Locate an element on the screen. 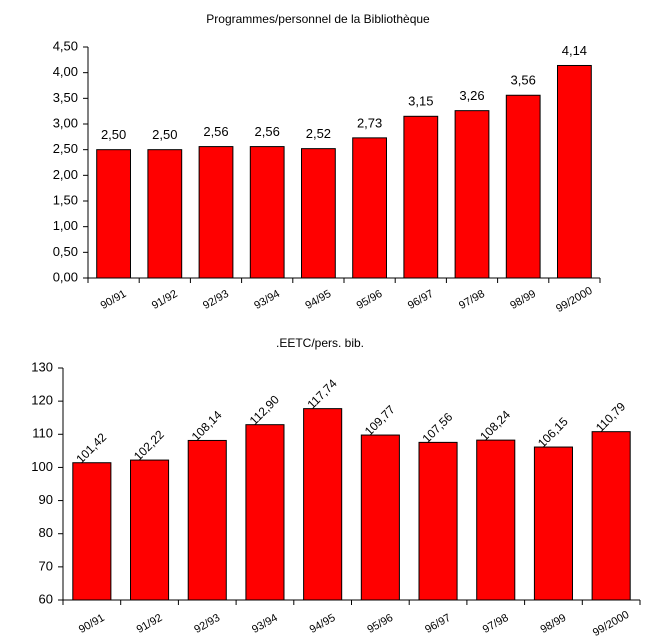 This screenshot has height=644, width=647. y-tick-label: 2,50 is located at coordinates (65, 148).